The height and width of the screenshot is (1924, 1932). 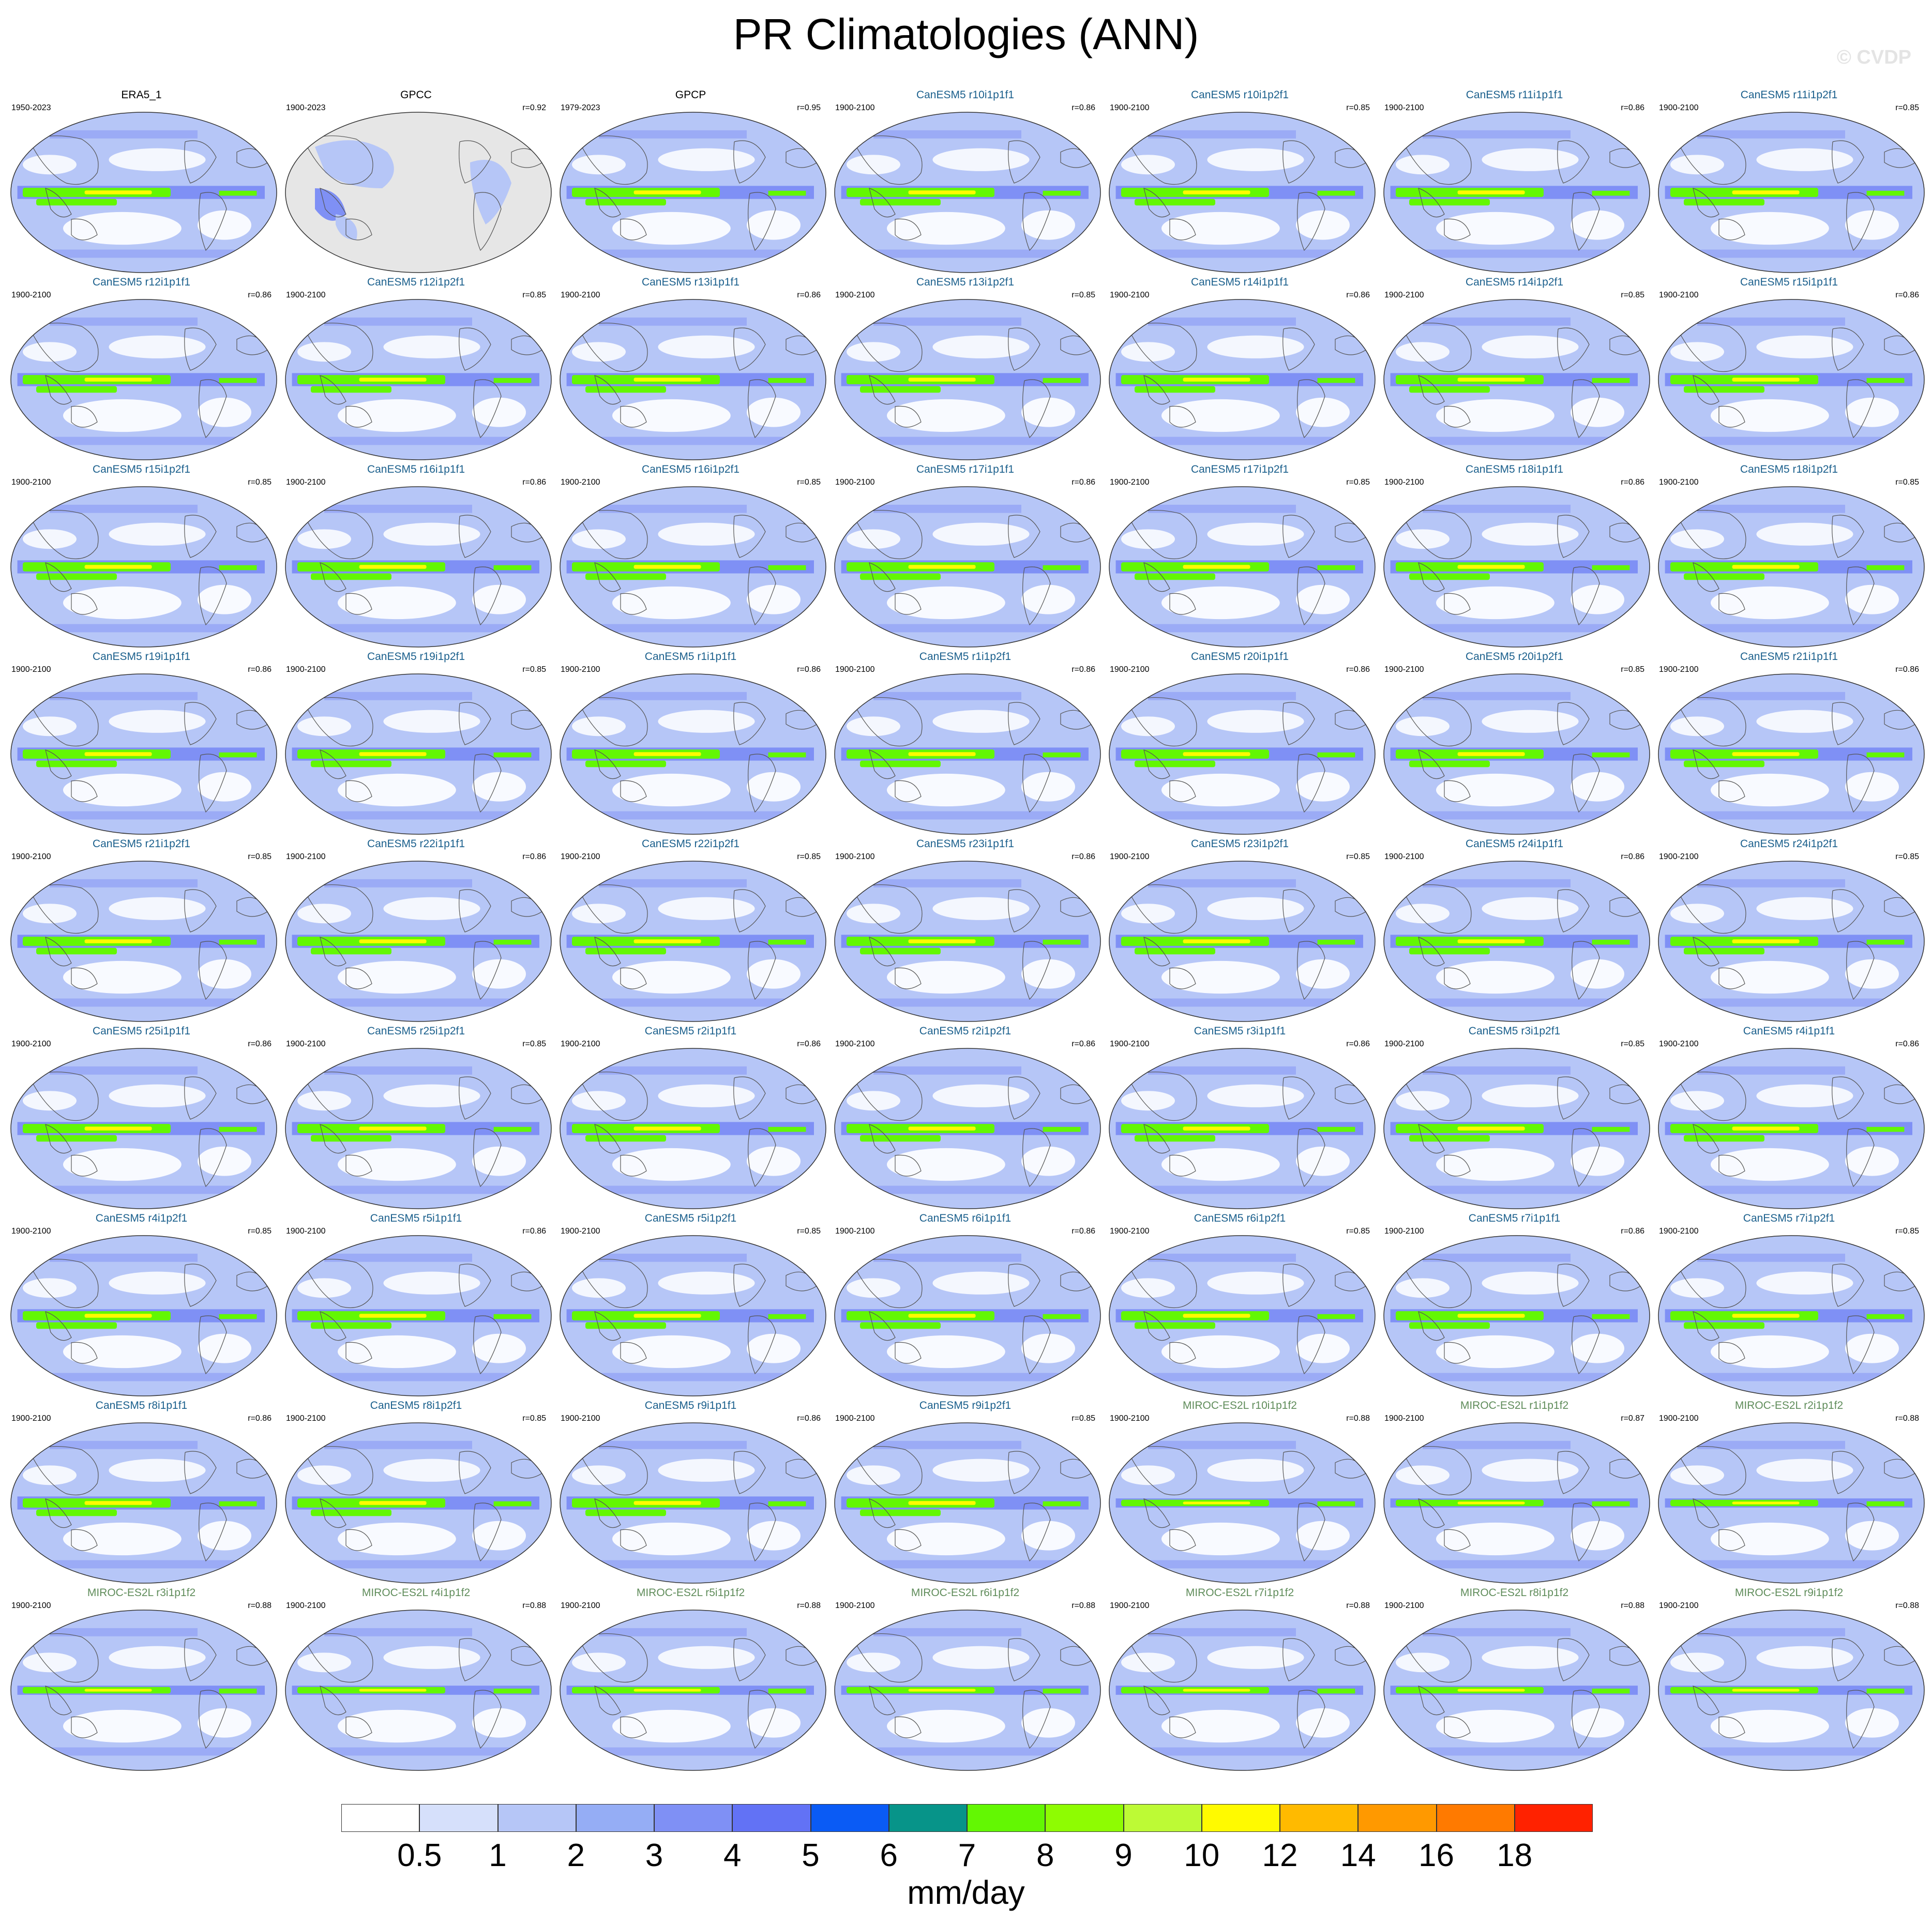 What do you see at coordinates (889, 1855) in the screenshot?
I see `colorbar-tick-label: 6` at bounding box center [889, 1855].